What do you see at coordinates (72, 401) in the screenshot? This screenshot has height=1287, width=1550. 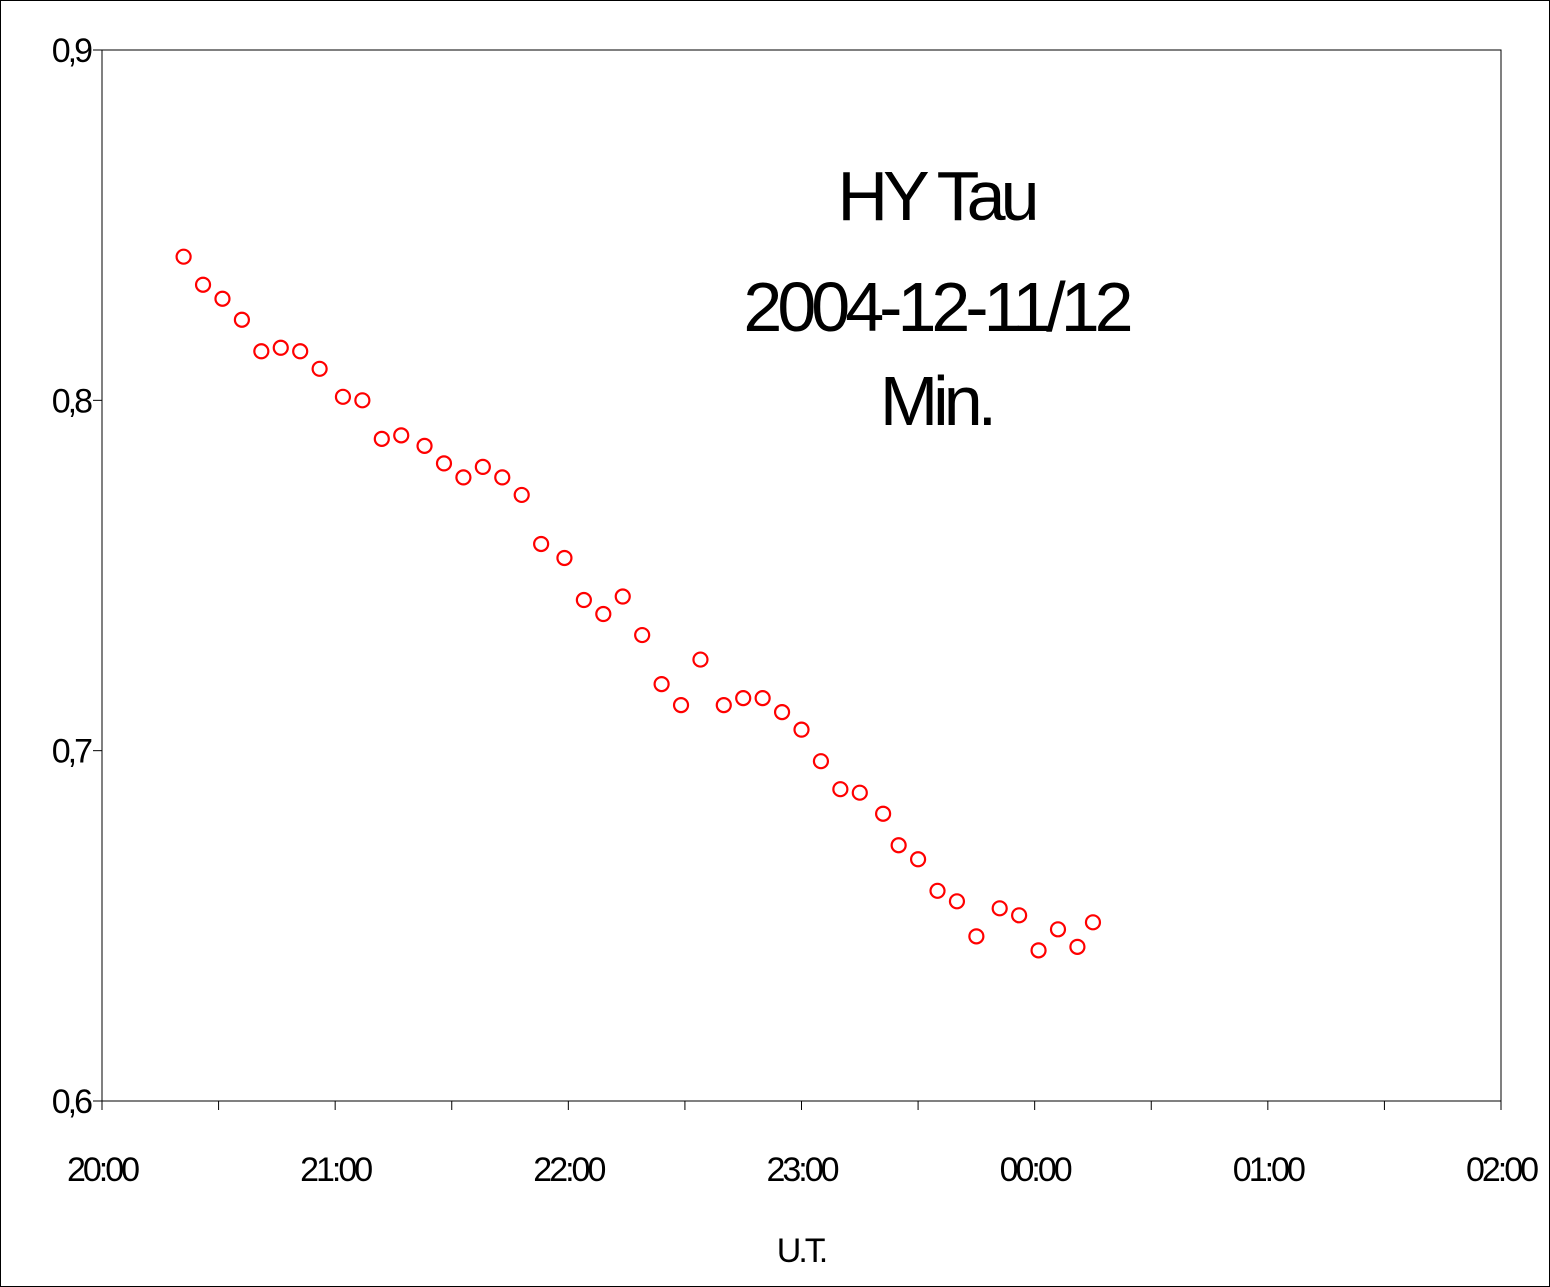 I see `y-tick-label: 0,8` at bounding box center [72, 401].